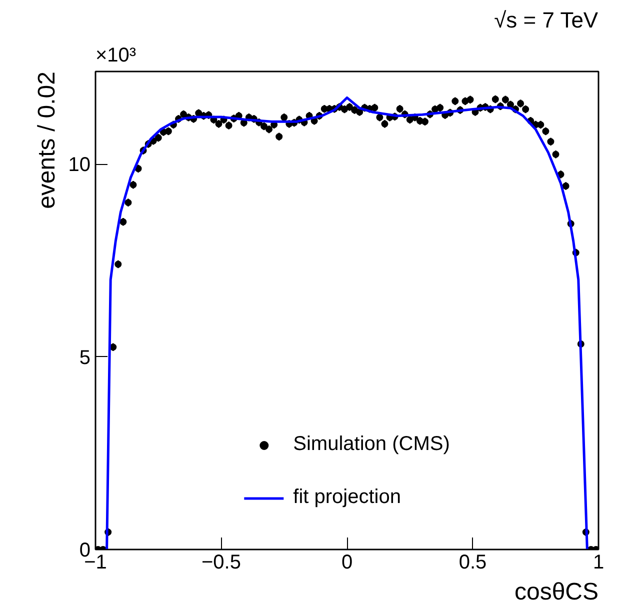 This screenshot has width=618, height=610. What do you see at coordinates (79, 165) in the screenshot?
I see `y-tick-label: 10` at bounding box center [79, 165].